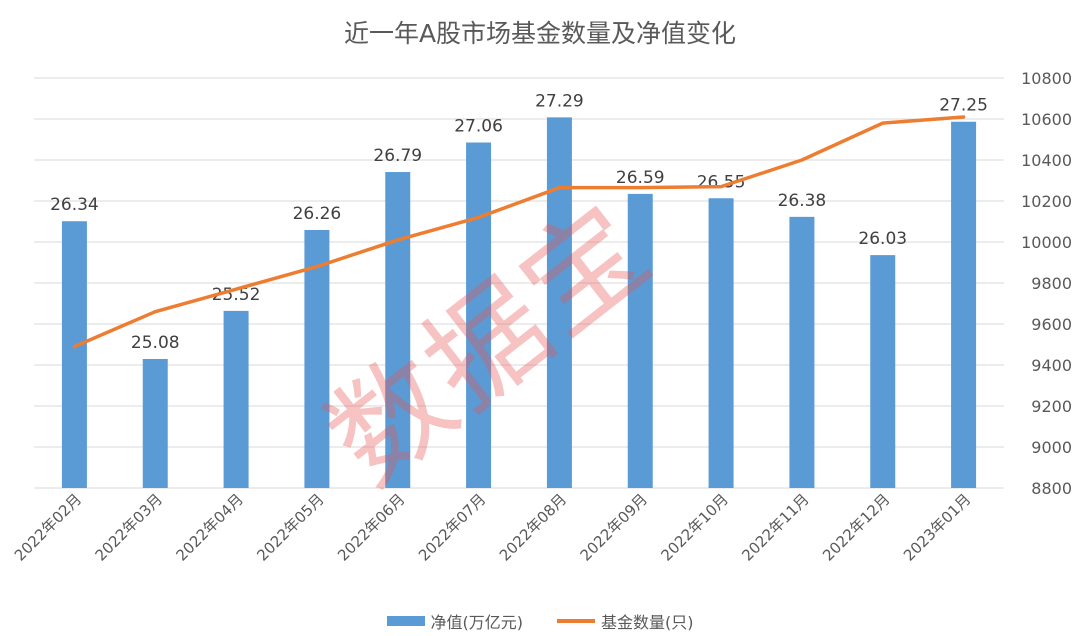  I want to click on bar-data-label: 25.52, so click(236, 295).